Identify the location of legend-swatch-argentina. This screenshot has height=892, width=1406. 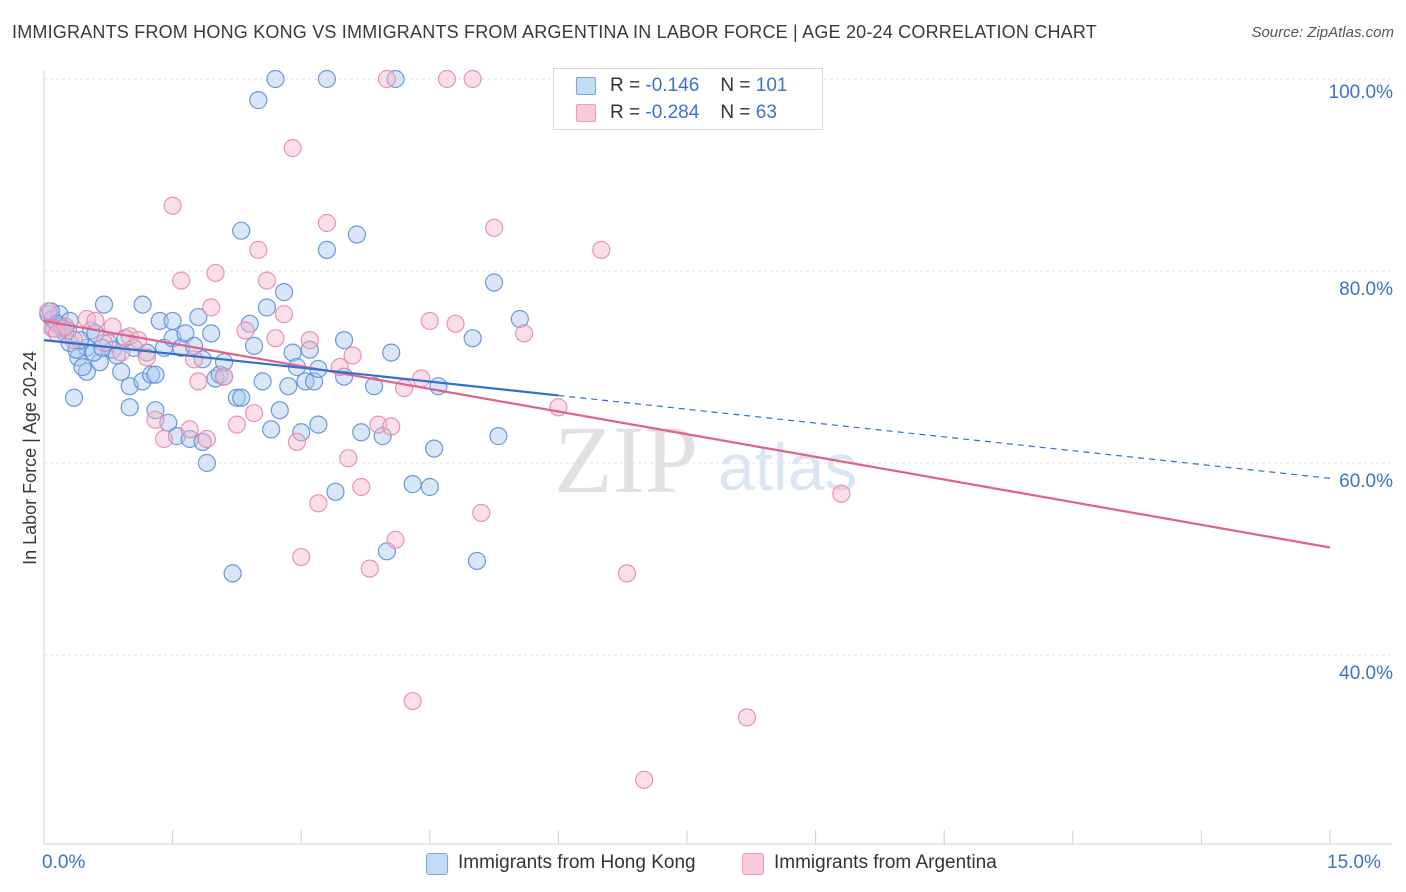
(753, 864).